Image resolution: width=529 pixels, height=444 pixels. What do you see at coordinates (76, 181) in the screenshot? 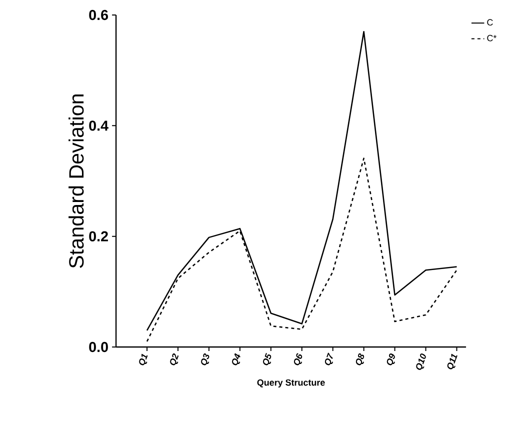
I see `y-axis-title: Standard Deviation` at bounding box center [76, 181].